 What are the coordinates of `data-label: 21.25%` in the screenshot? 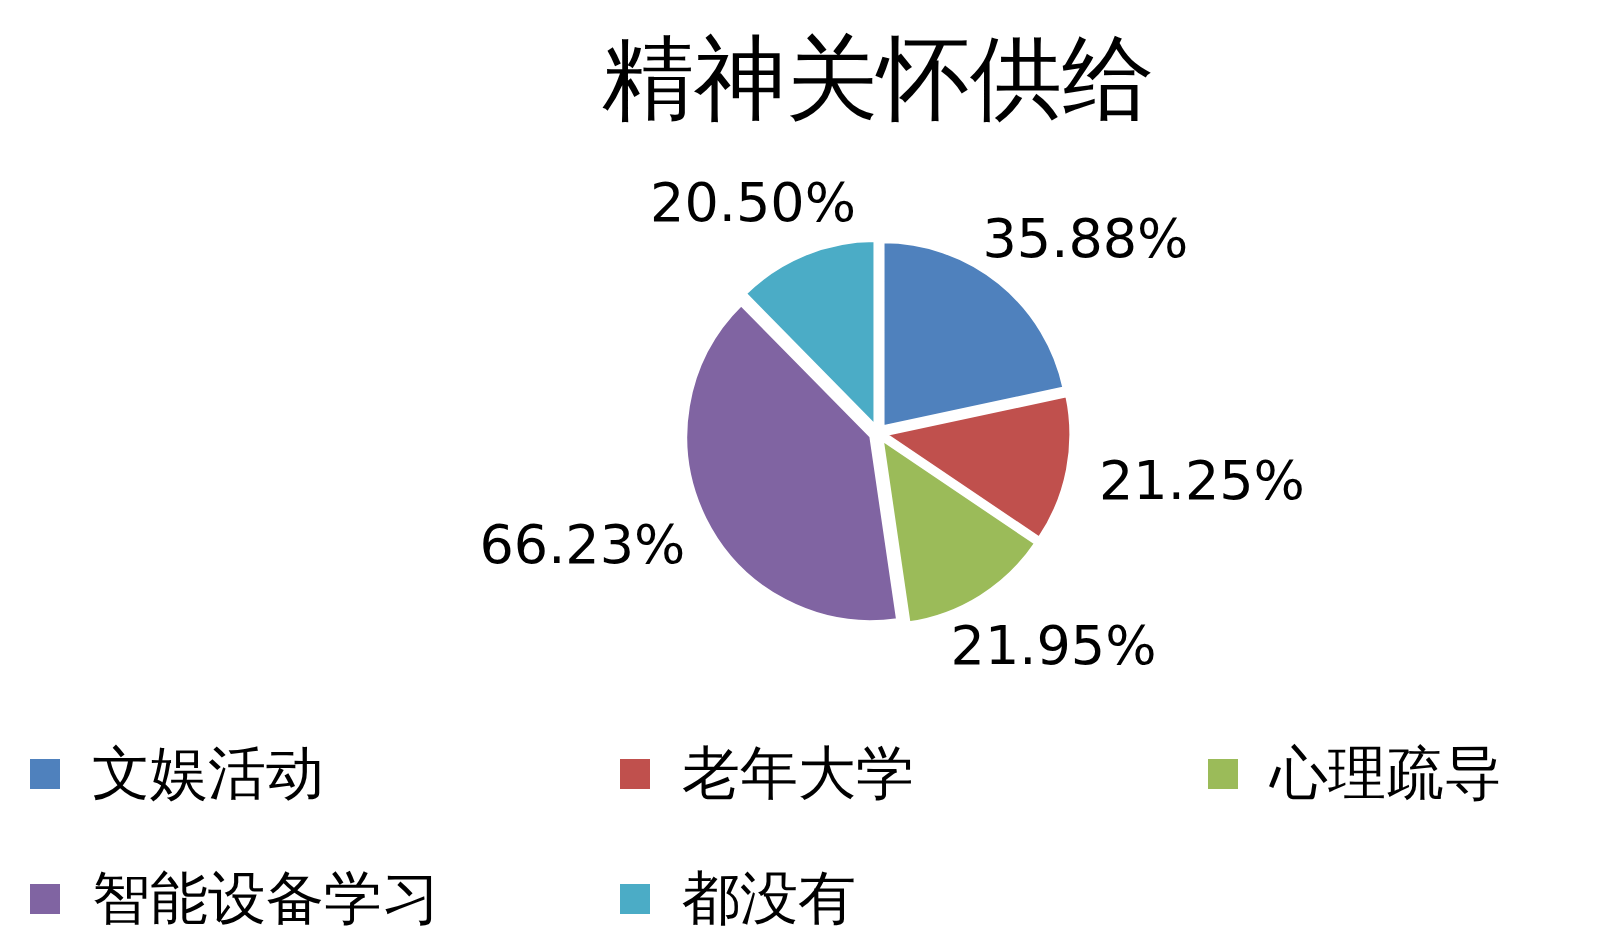 It's located at (1202, 481).